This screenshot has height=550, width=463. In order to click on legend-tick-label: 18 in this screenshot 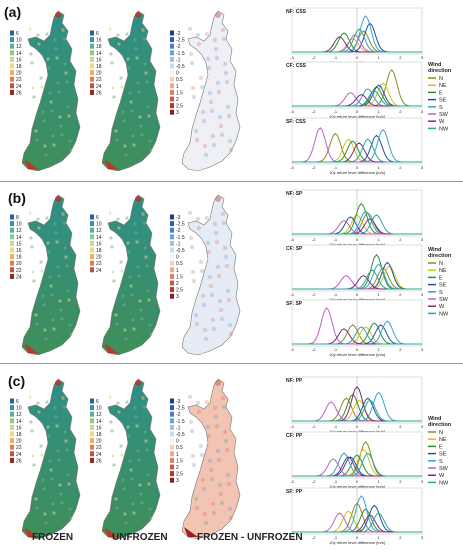, I will do `click(99, 67)`.